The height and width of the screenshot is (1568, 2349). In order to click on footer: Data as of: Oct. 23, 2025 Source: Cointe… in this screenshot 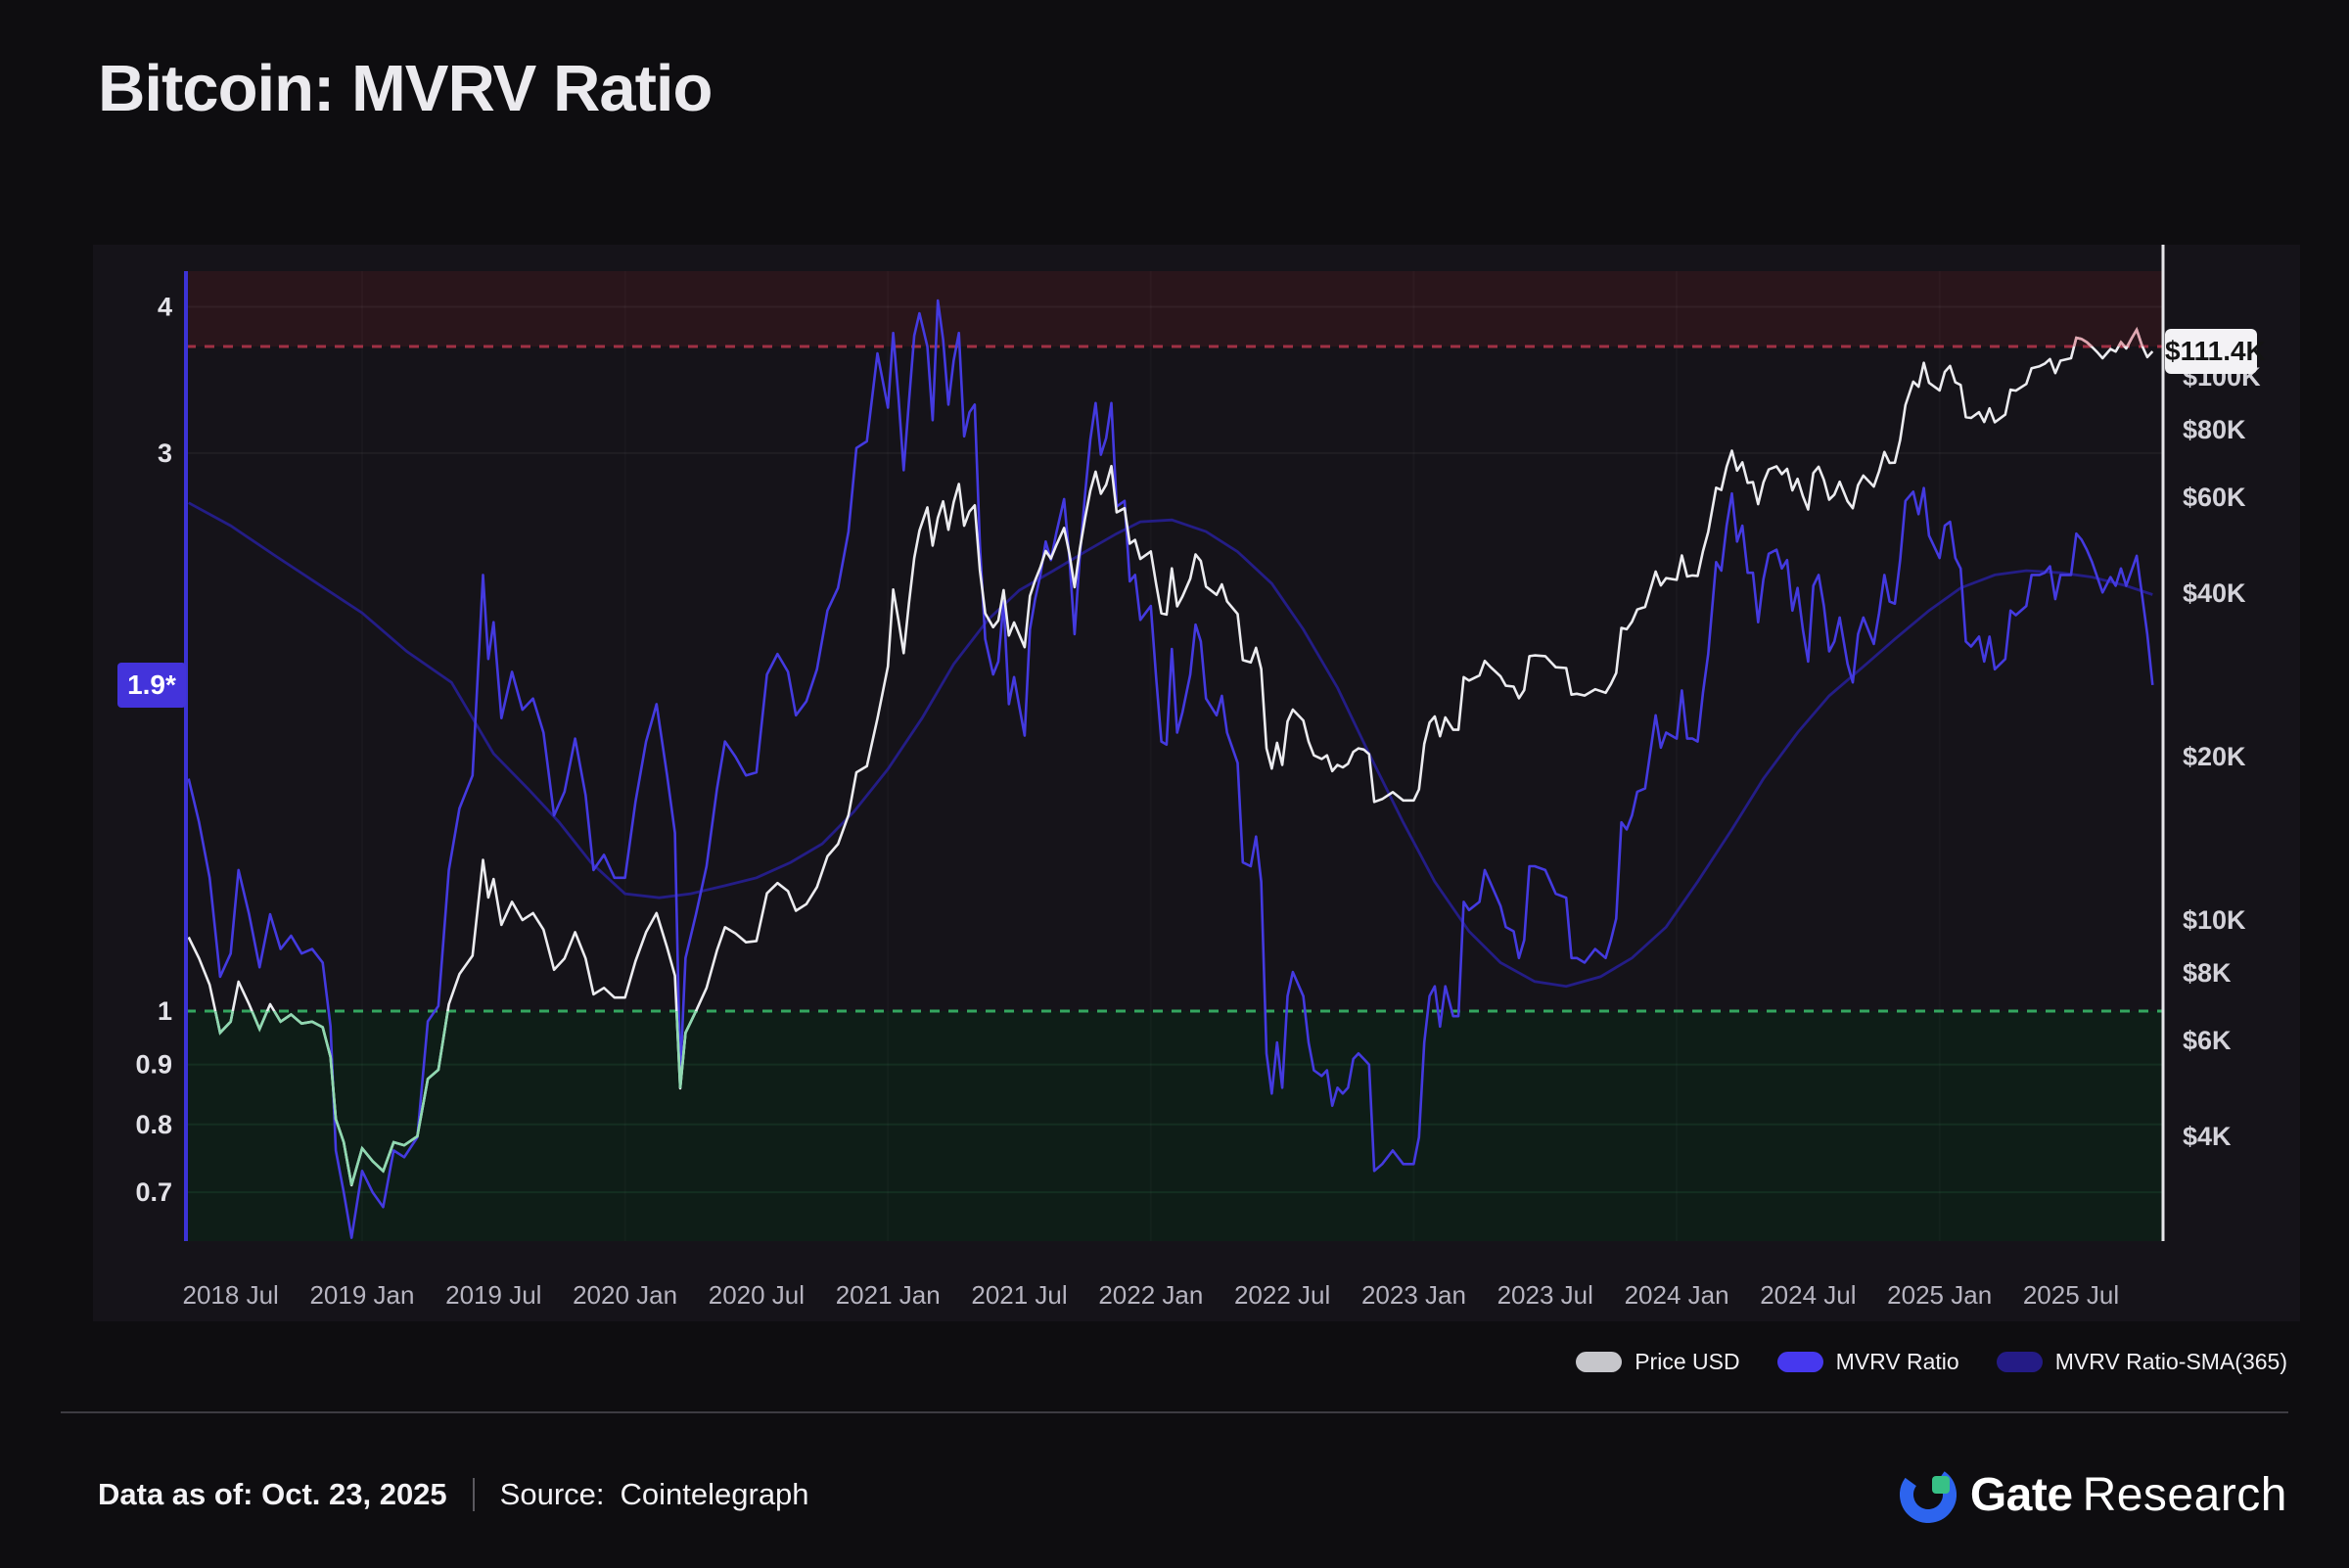, I will do `click(454, 1494)`.